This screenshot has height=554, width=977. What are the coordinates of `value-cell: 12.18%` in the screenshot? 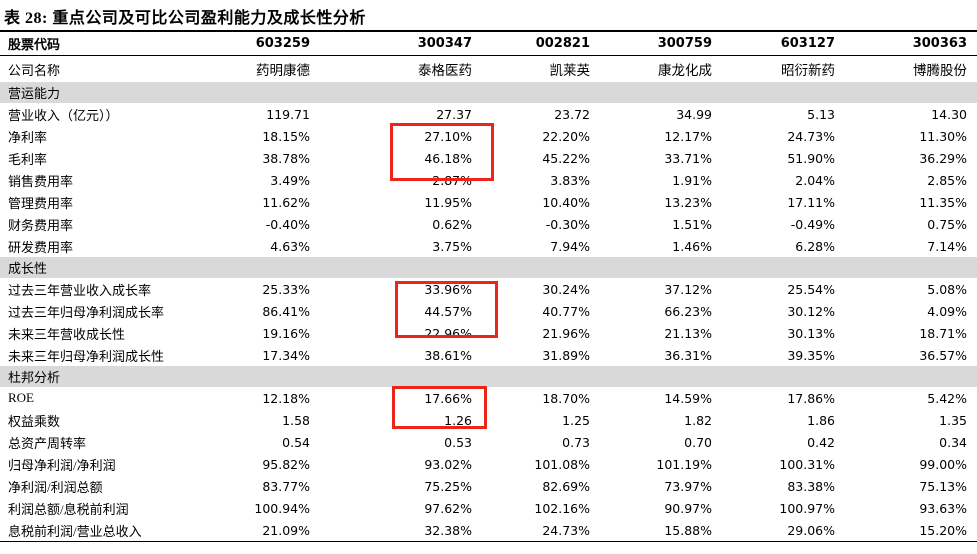 It's located at (286, 398).